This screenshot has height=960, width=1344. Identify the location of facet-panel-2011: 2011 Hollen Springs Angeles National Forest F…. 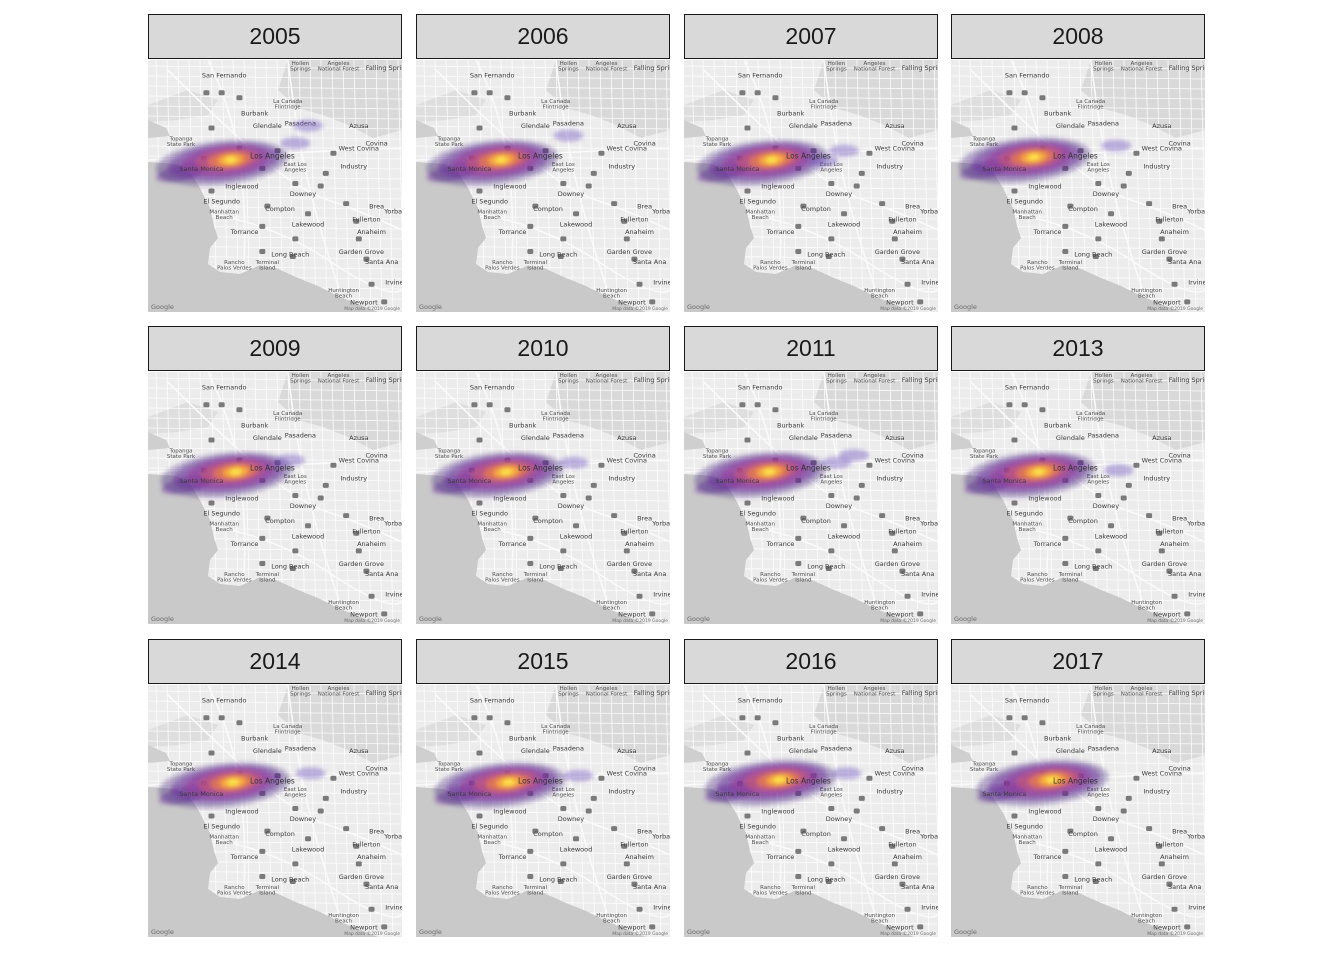
(811, 475).